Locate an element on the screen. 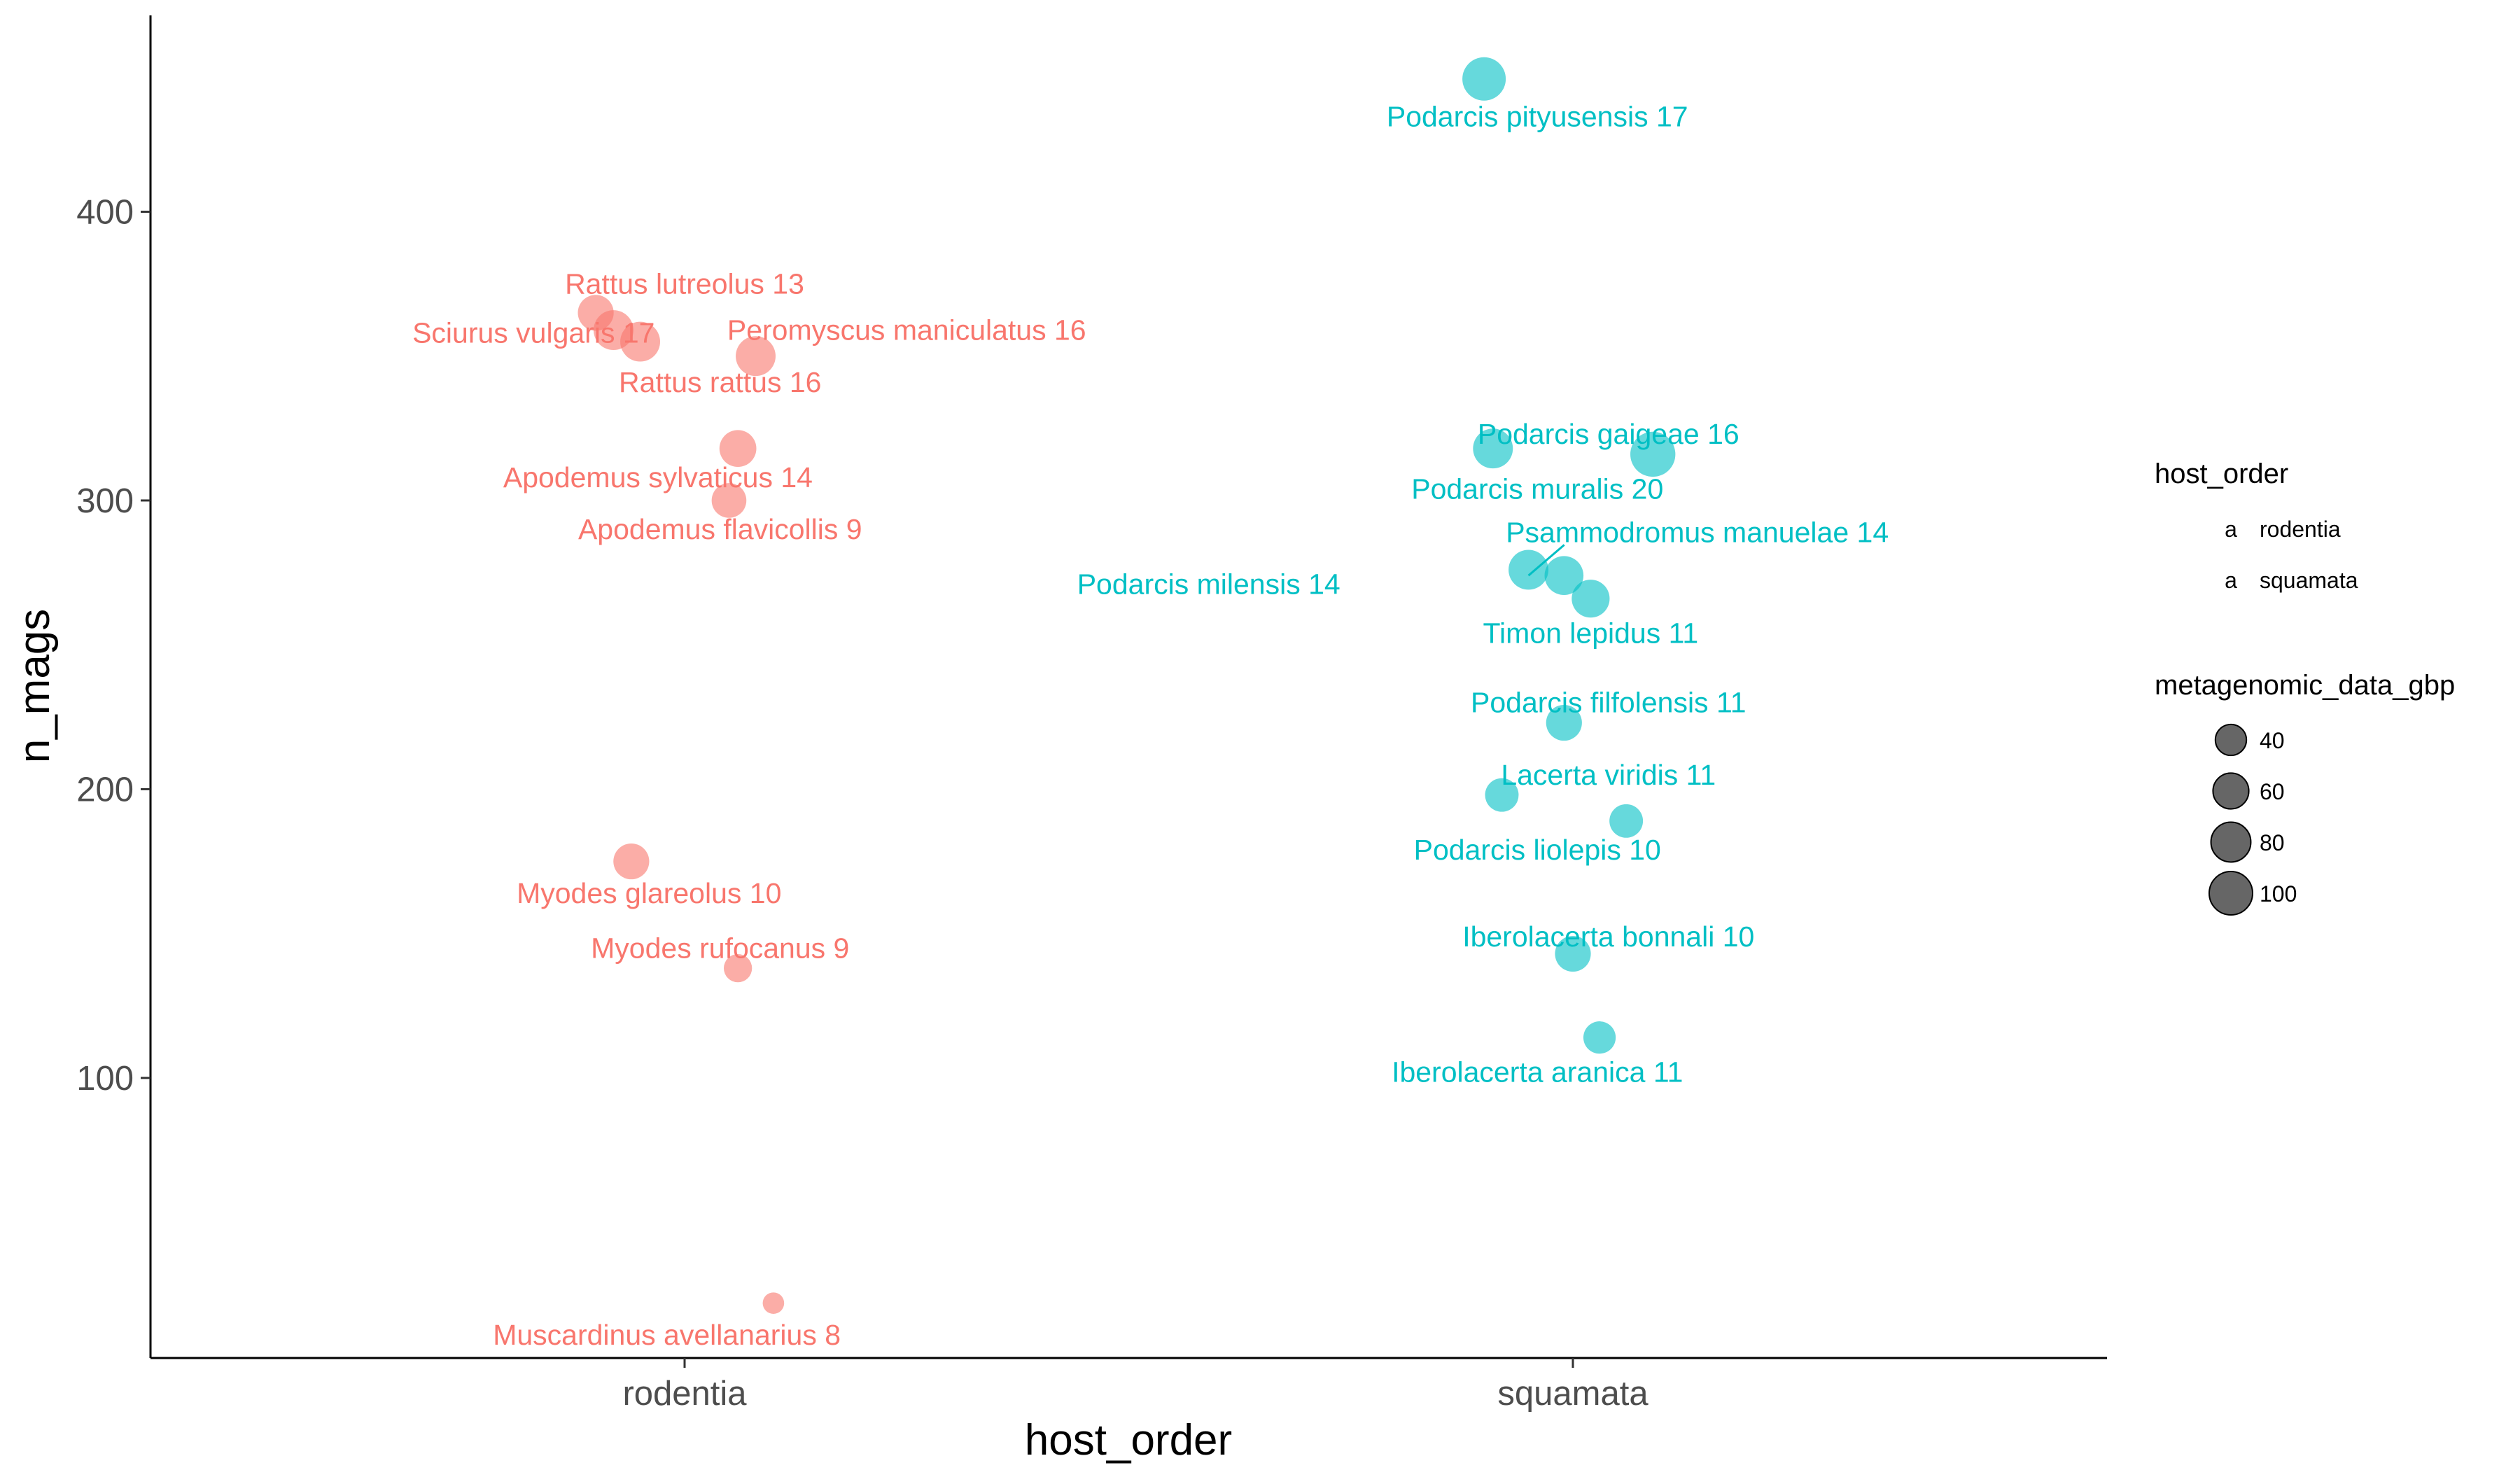  point-label: Podarcis milensis 14 is located at coordinates (1208, 584).